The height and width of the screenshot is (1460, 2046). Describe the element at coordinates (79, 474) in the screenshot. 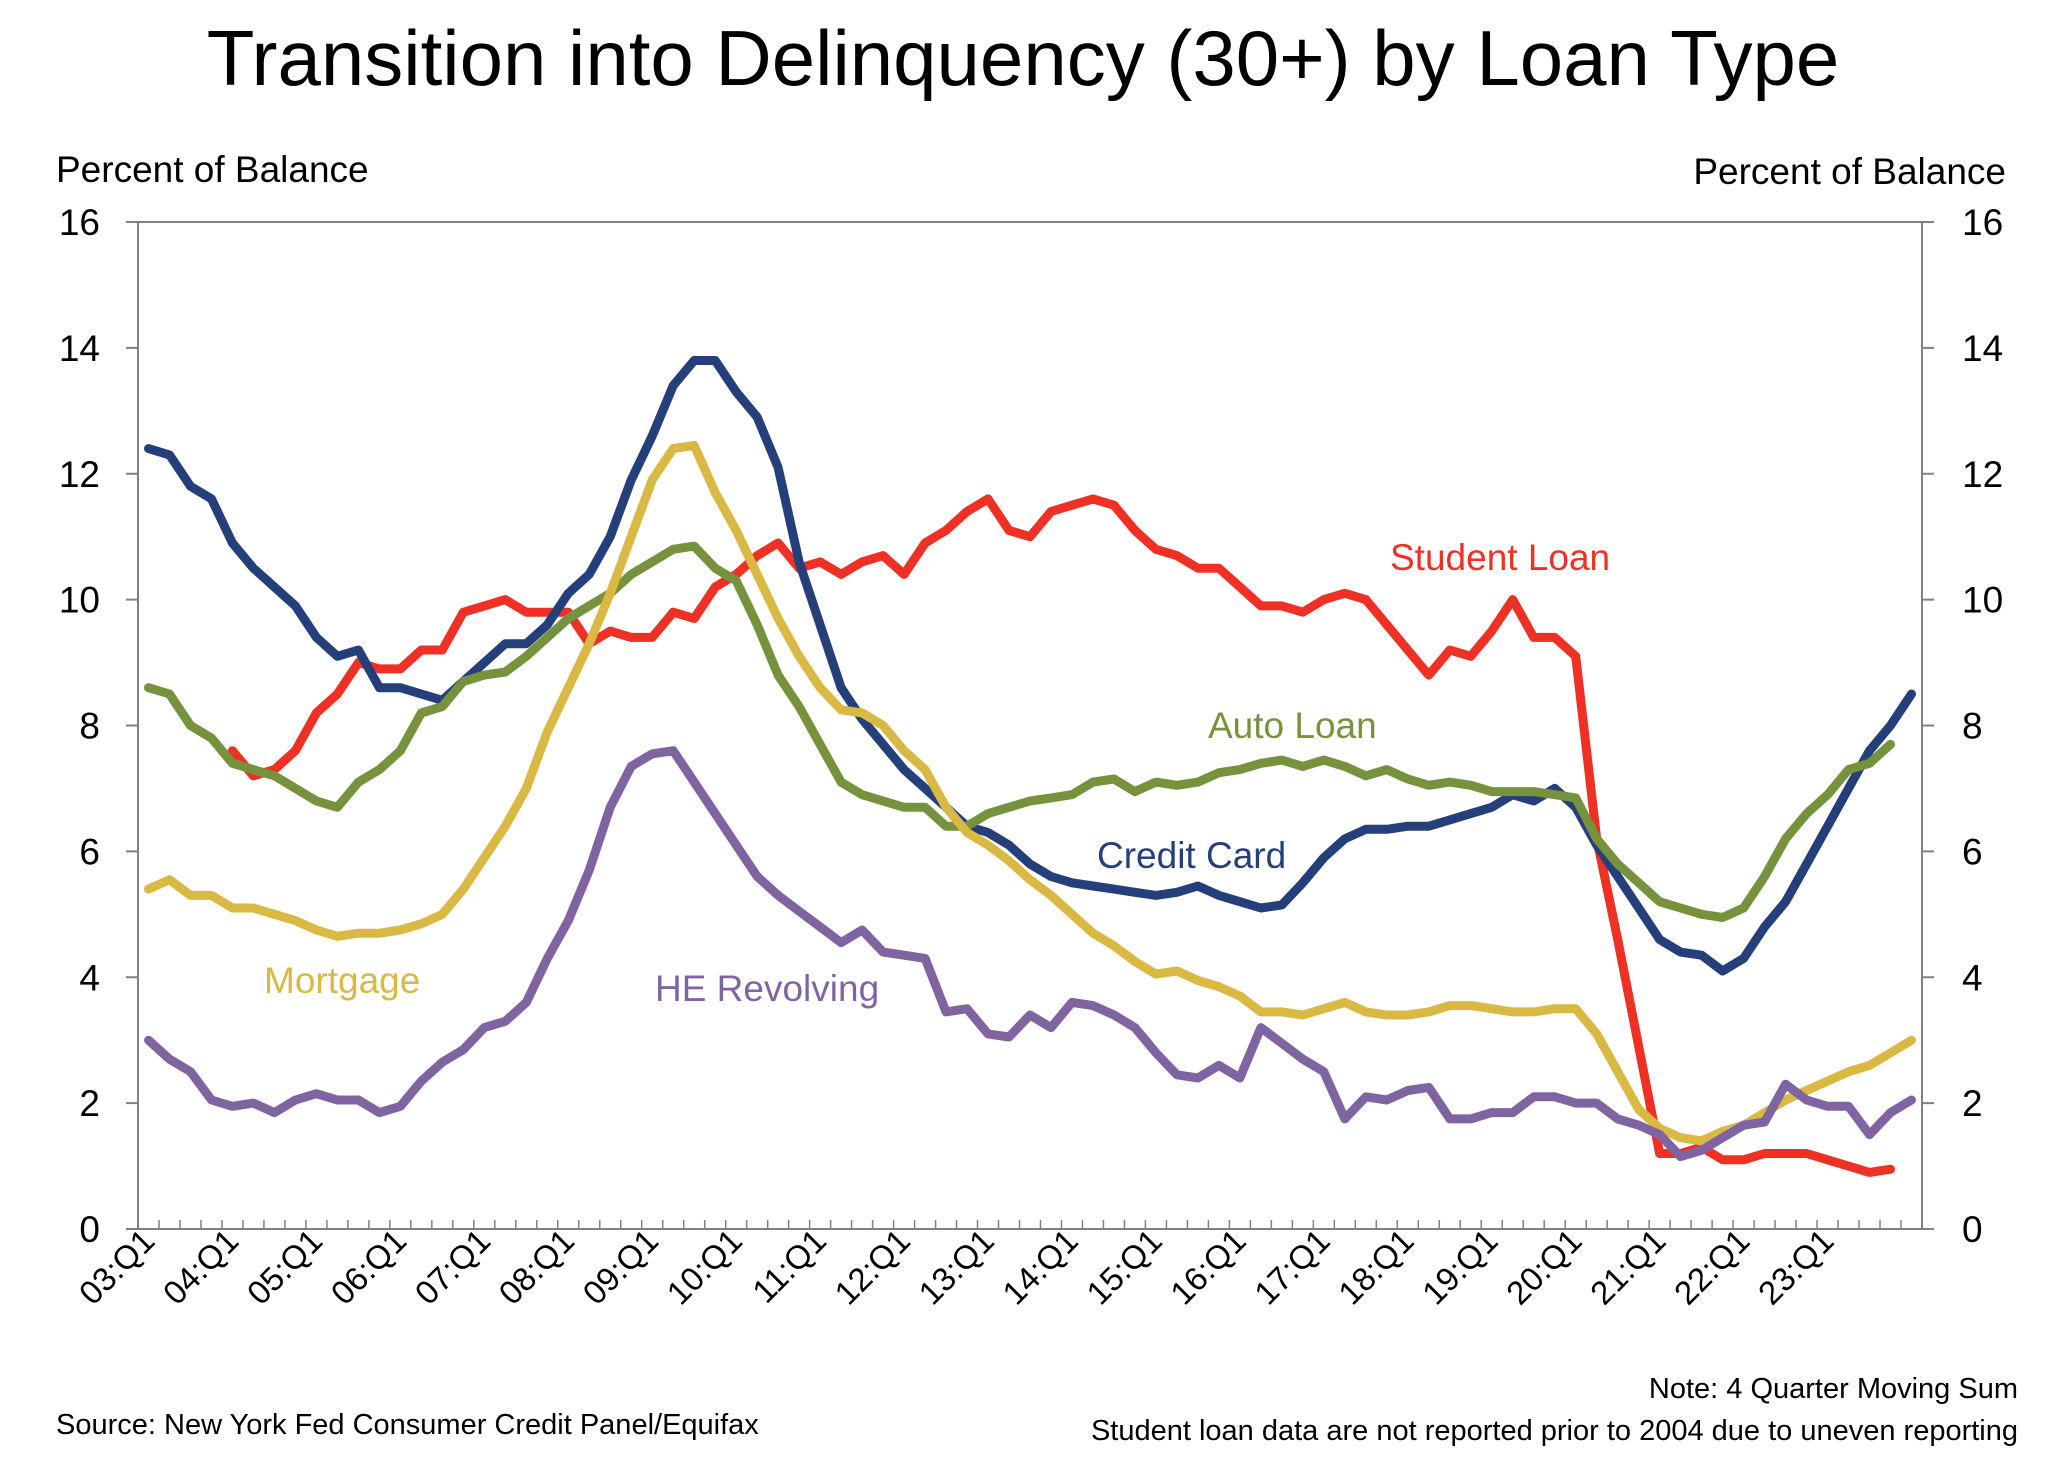

I see `y-tick-label-left: 12` at that location.